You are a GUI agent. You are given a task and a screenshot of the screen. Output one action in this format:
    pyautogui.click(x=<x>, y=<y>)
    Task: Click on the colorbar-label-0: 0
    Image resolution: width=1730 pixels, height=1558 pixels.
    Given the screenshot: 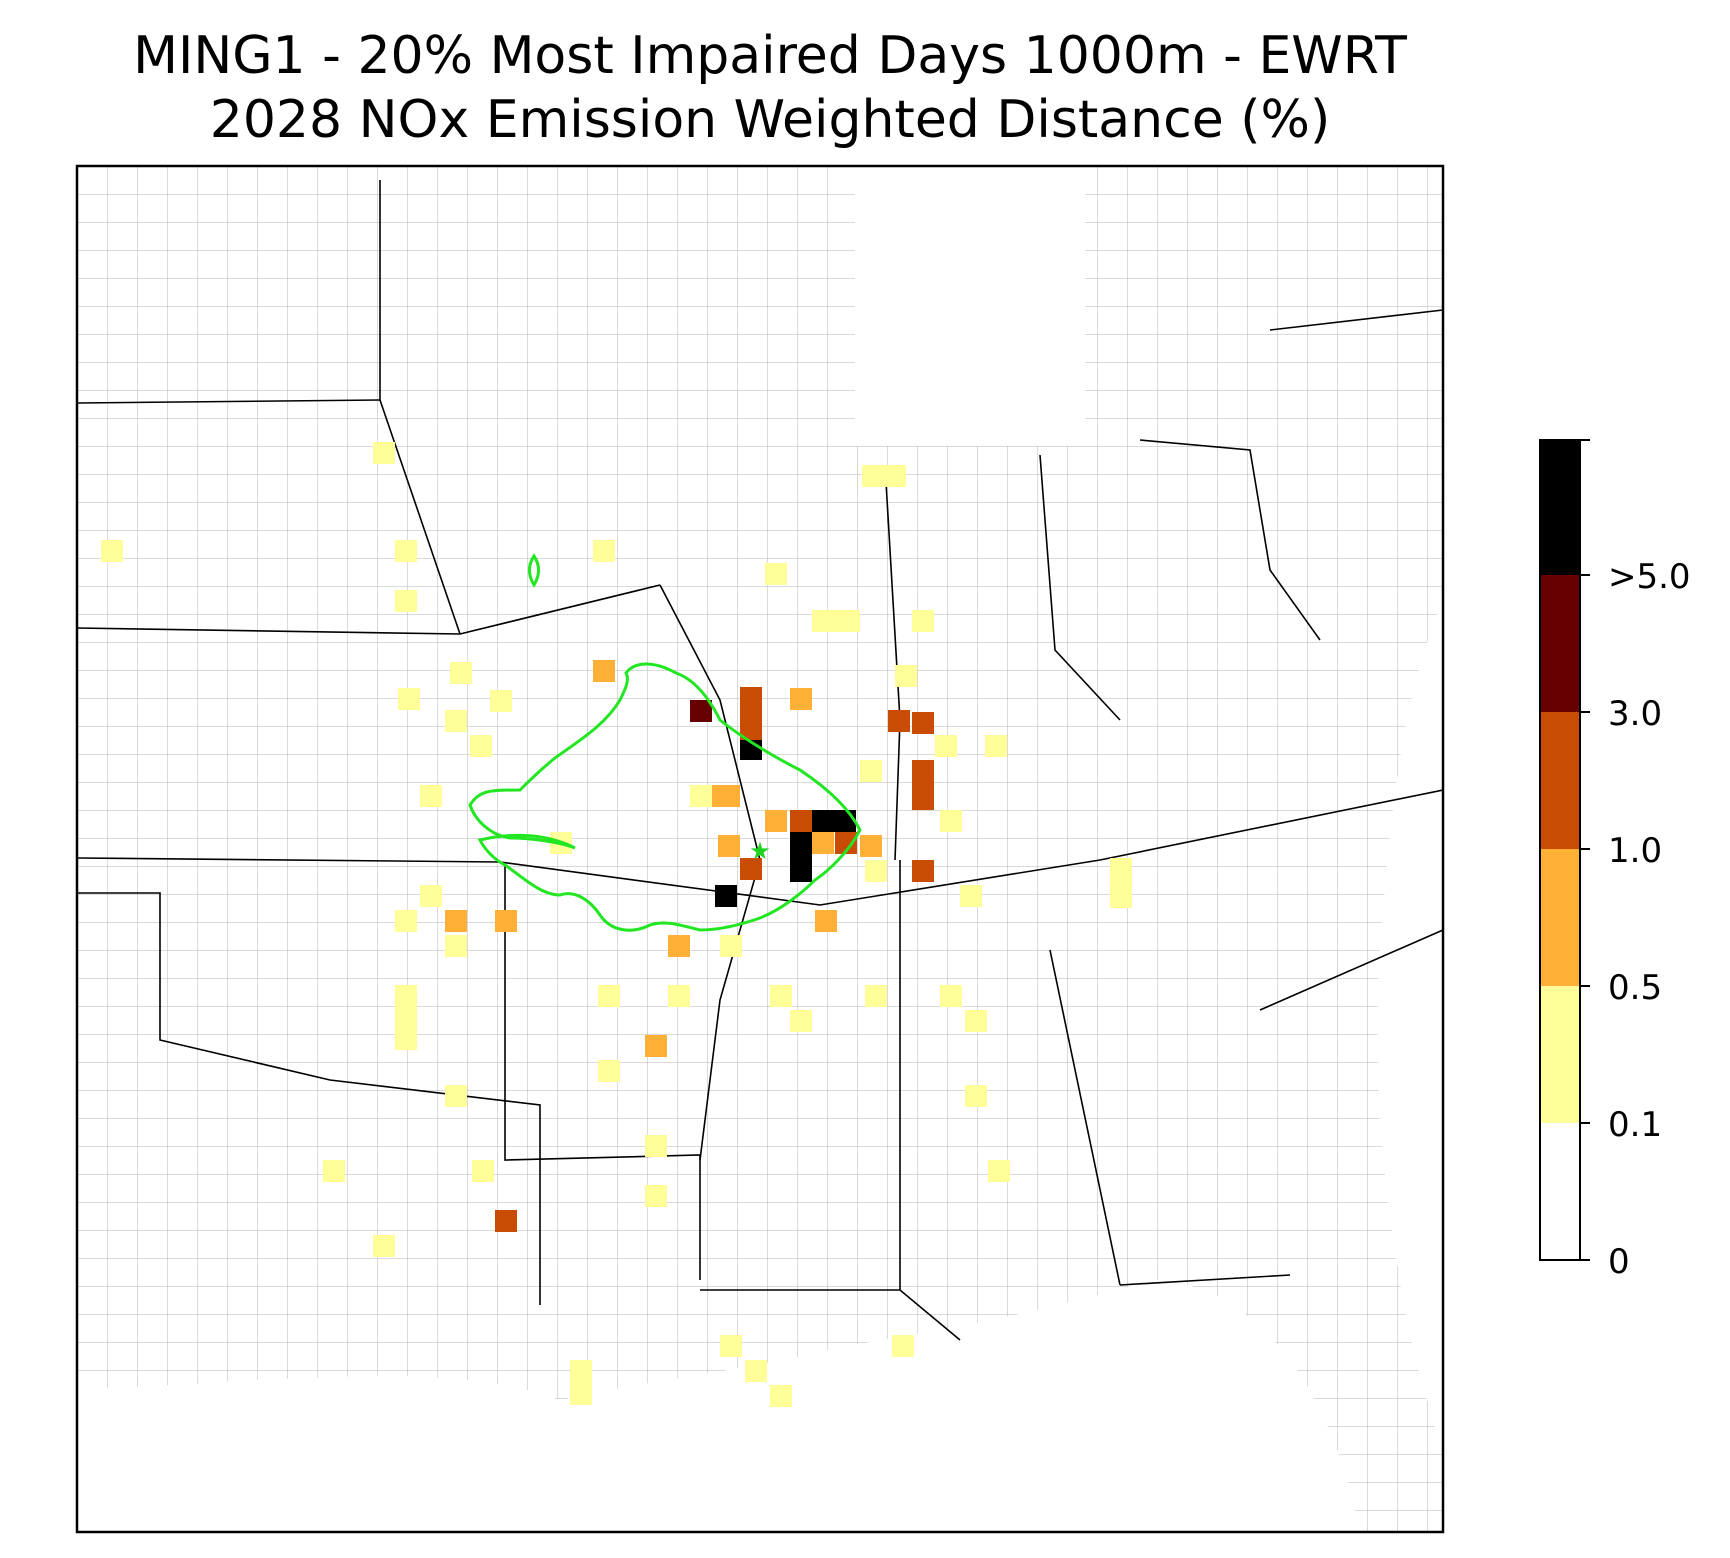 What is the action you would take?
    pyautogui.click(x=1619, y=1262)
    